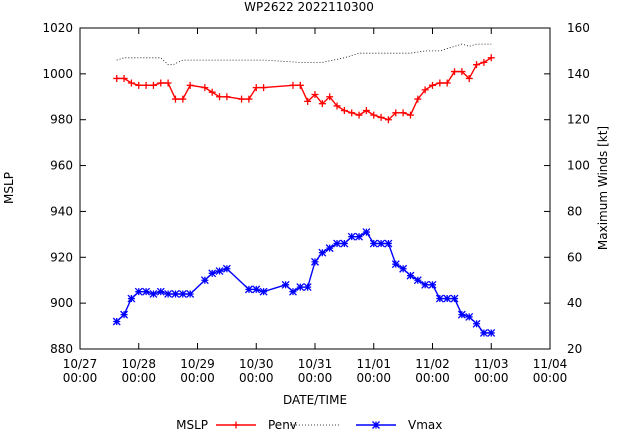 This screenshot has width=619, height=432. What do you see at coordinates (138, 364) in the screenshot?
I see `x-tick-label-date: 10/28` at bounding box center [138, 364].